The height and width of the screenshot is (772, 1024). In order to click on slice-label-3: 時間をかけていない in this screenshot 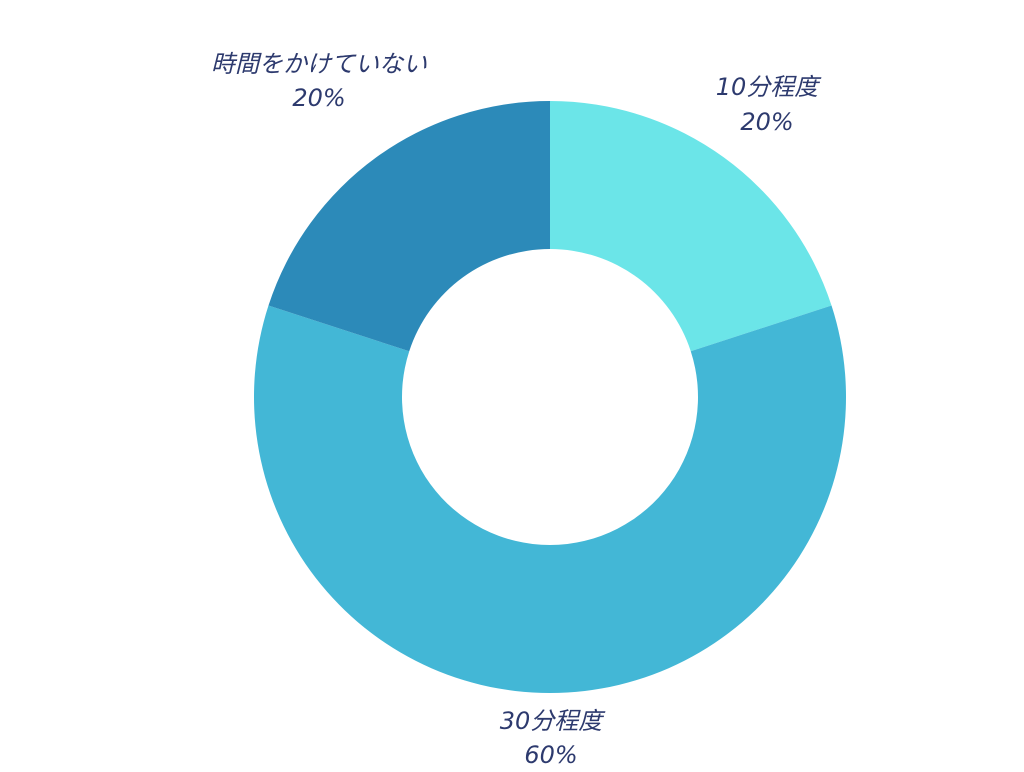, I will do `click(319, 64)`.